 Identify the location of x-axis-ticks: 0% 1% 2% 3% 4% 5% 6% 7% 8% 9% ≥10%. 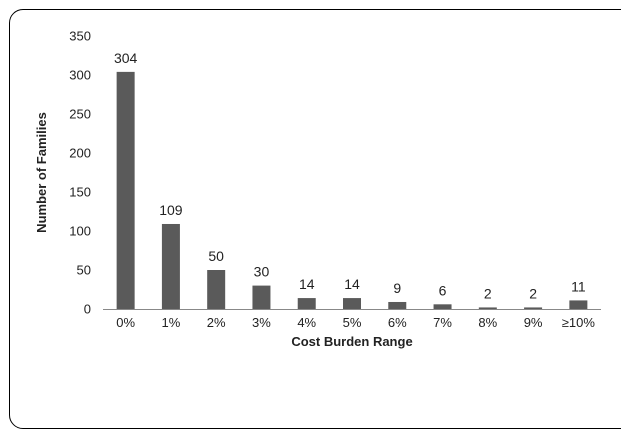
(355, 322).